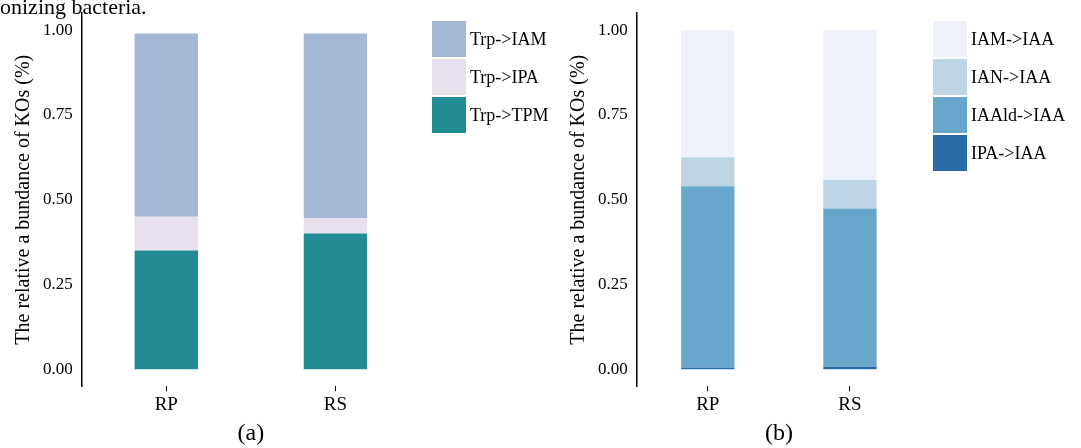  What do you see at coordinates (1011, 77) in the screenshot?
I see `legend-label: IAN->IAA` at bounding box center [1011, 77].